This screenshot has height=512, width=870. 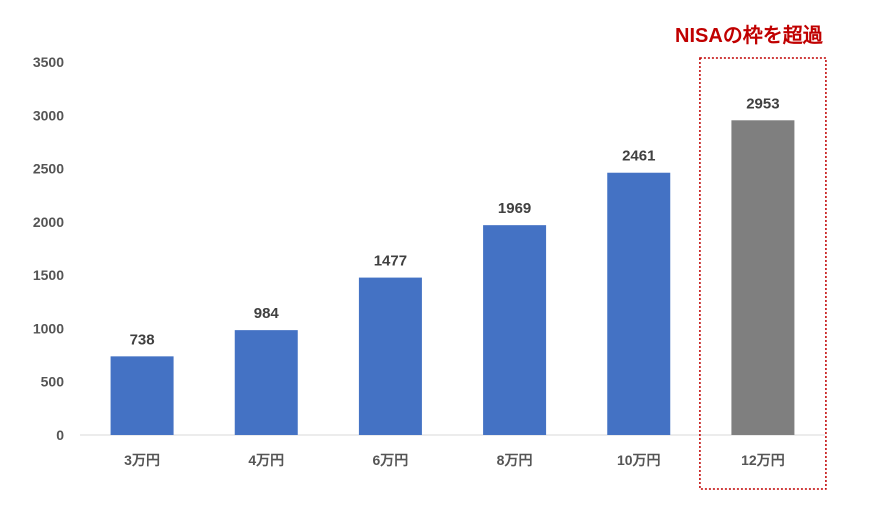 What do you see at coordinates (48, 222) in the screenshot?
I see `y-tick-label: 2000` at bounding box center [48, 222].